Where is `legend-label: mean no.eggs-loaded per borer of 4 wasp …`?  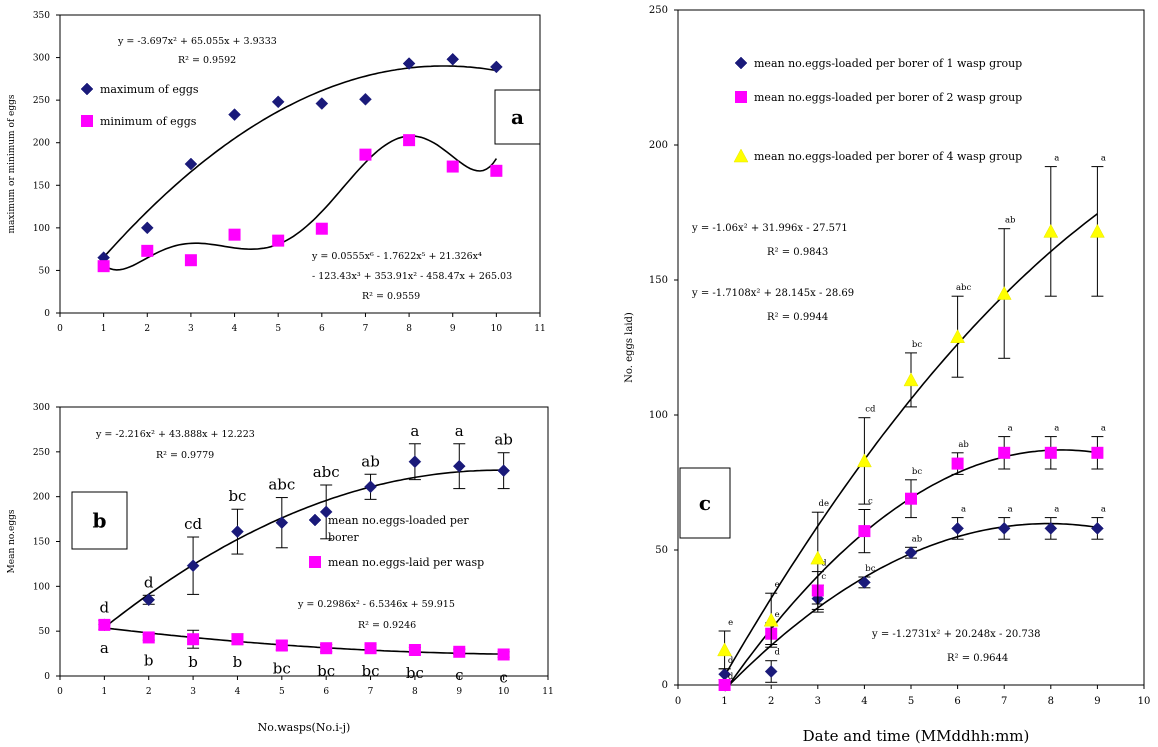 legend-label: mean no.eggs-loaded per borer of 4 wasp … is located at coordinates (888, 156).